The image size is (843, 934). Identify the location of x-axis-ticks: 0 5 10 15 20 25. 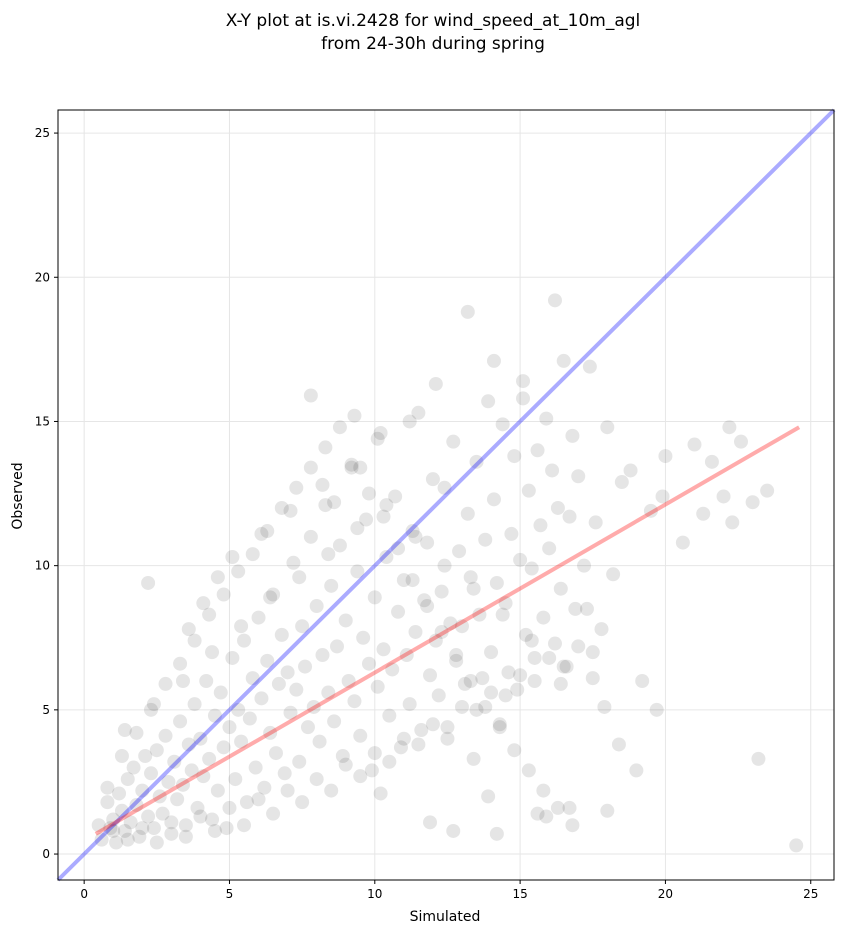
(449, 890).